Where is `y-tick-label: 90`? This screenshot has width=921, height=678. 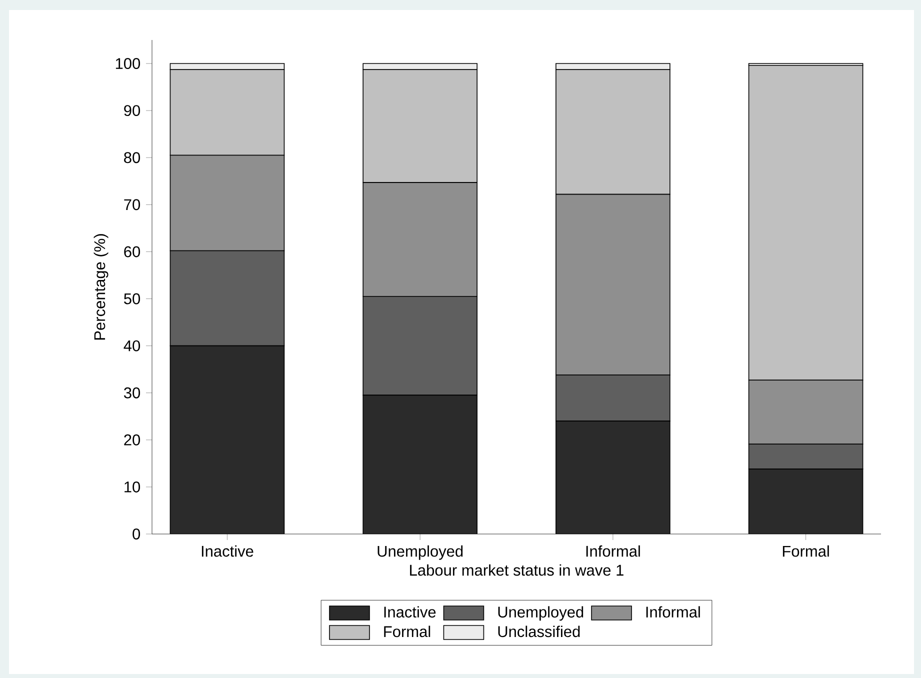
y-tick-label: 90 is located at coordinates (132, 110).